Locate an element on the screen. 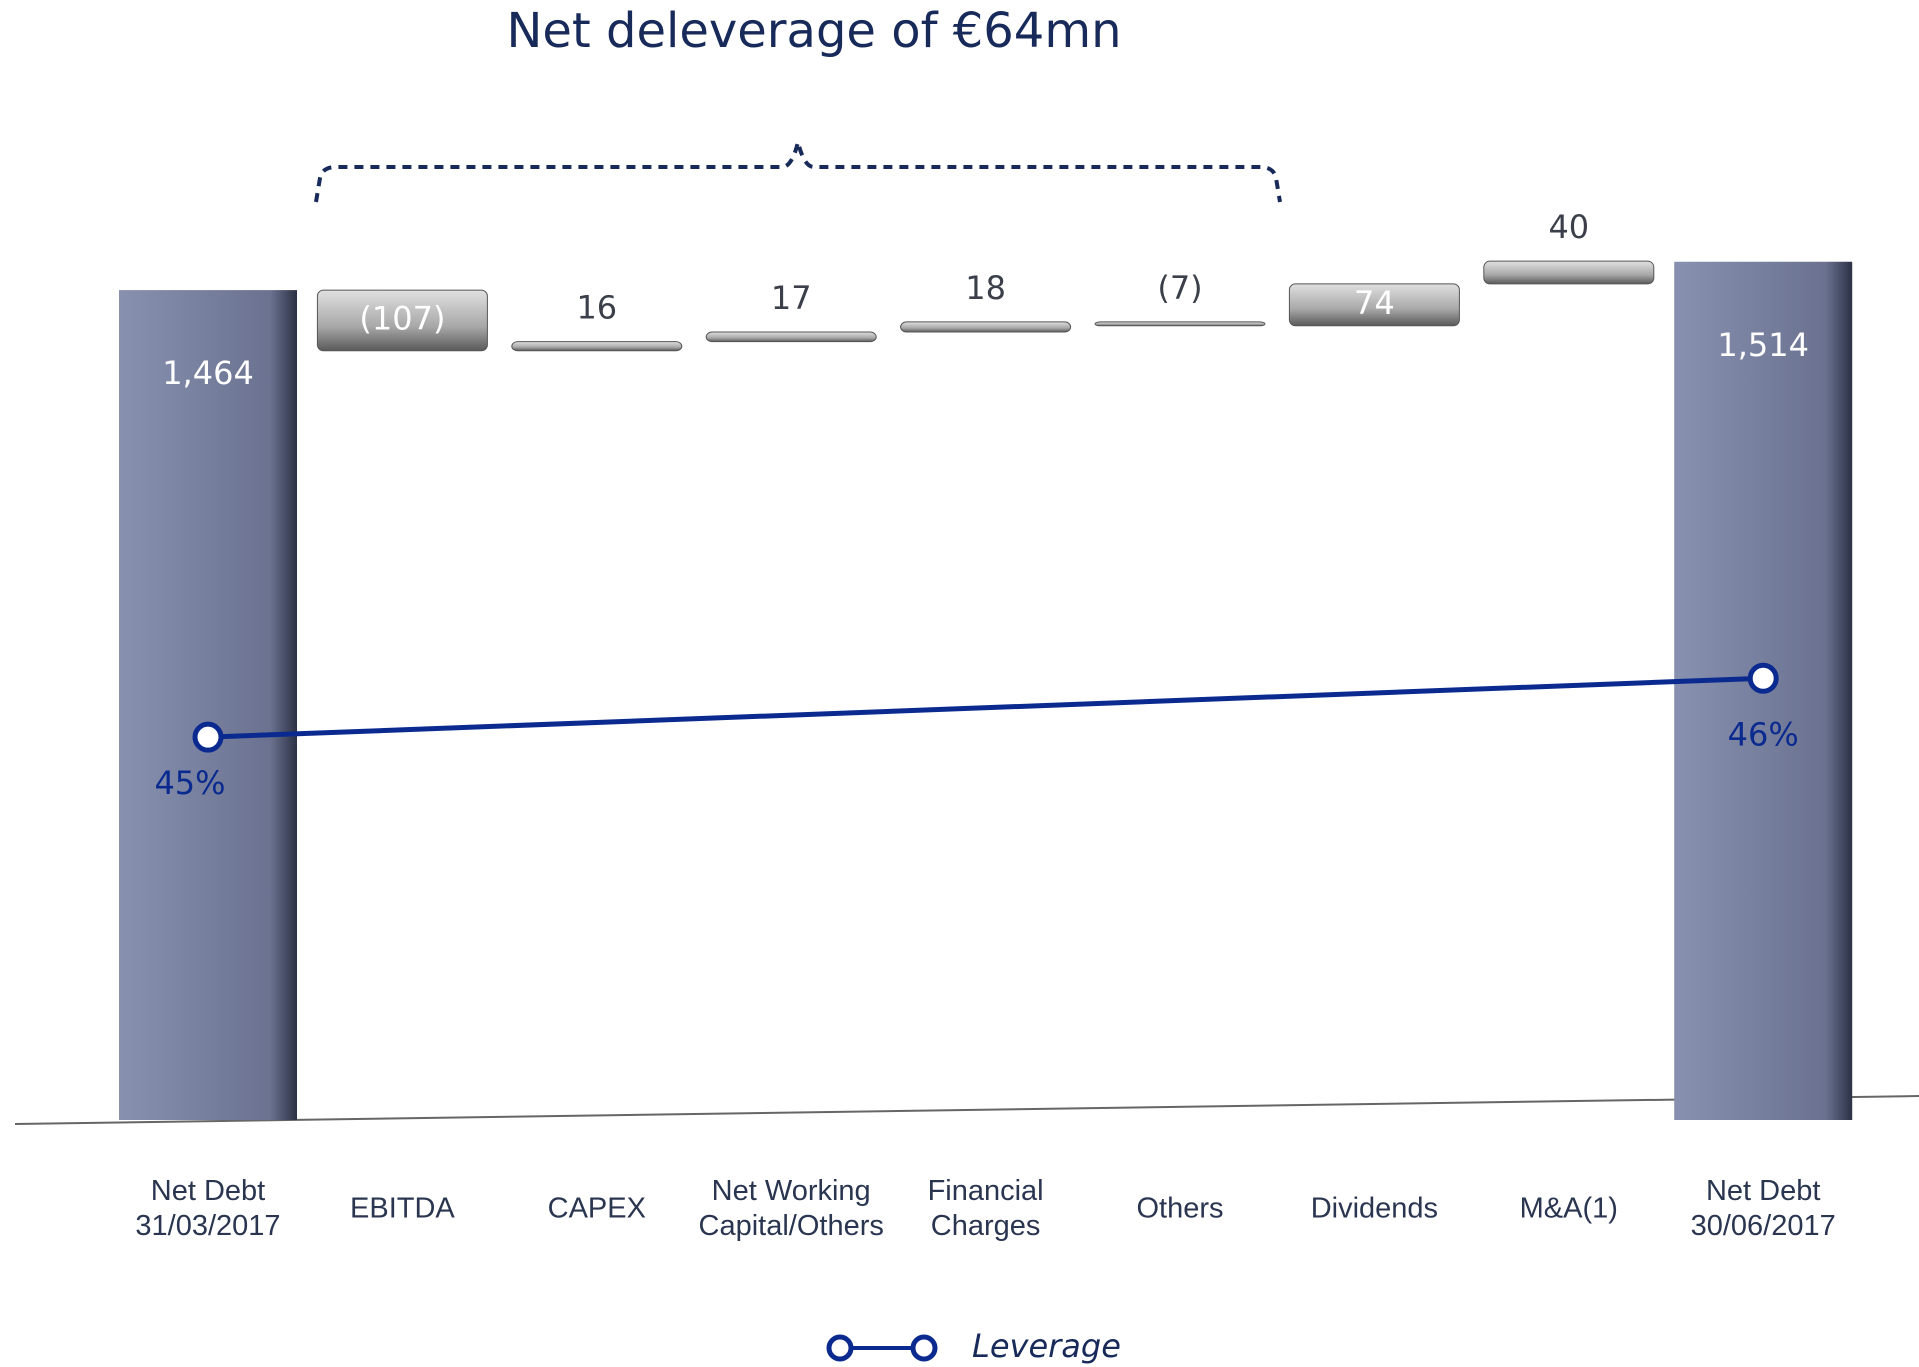 The height and width of the screenshot is (1367, 1919). value-label: 16 is located at coordinates (596, 308).